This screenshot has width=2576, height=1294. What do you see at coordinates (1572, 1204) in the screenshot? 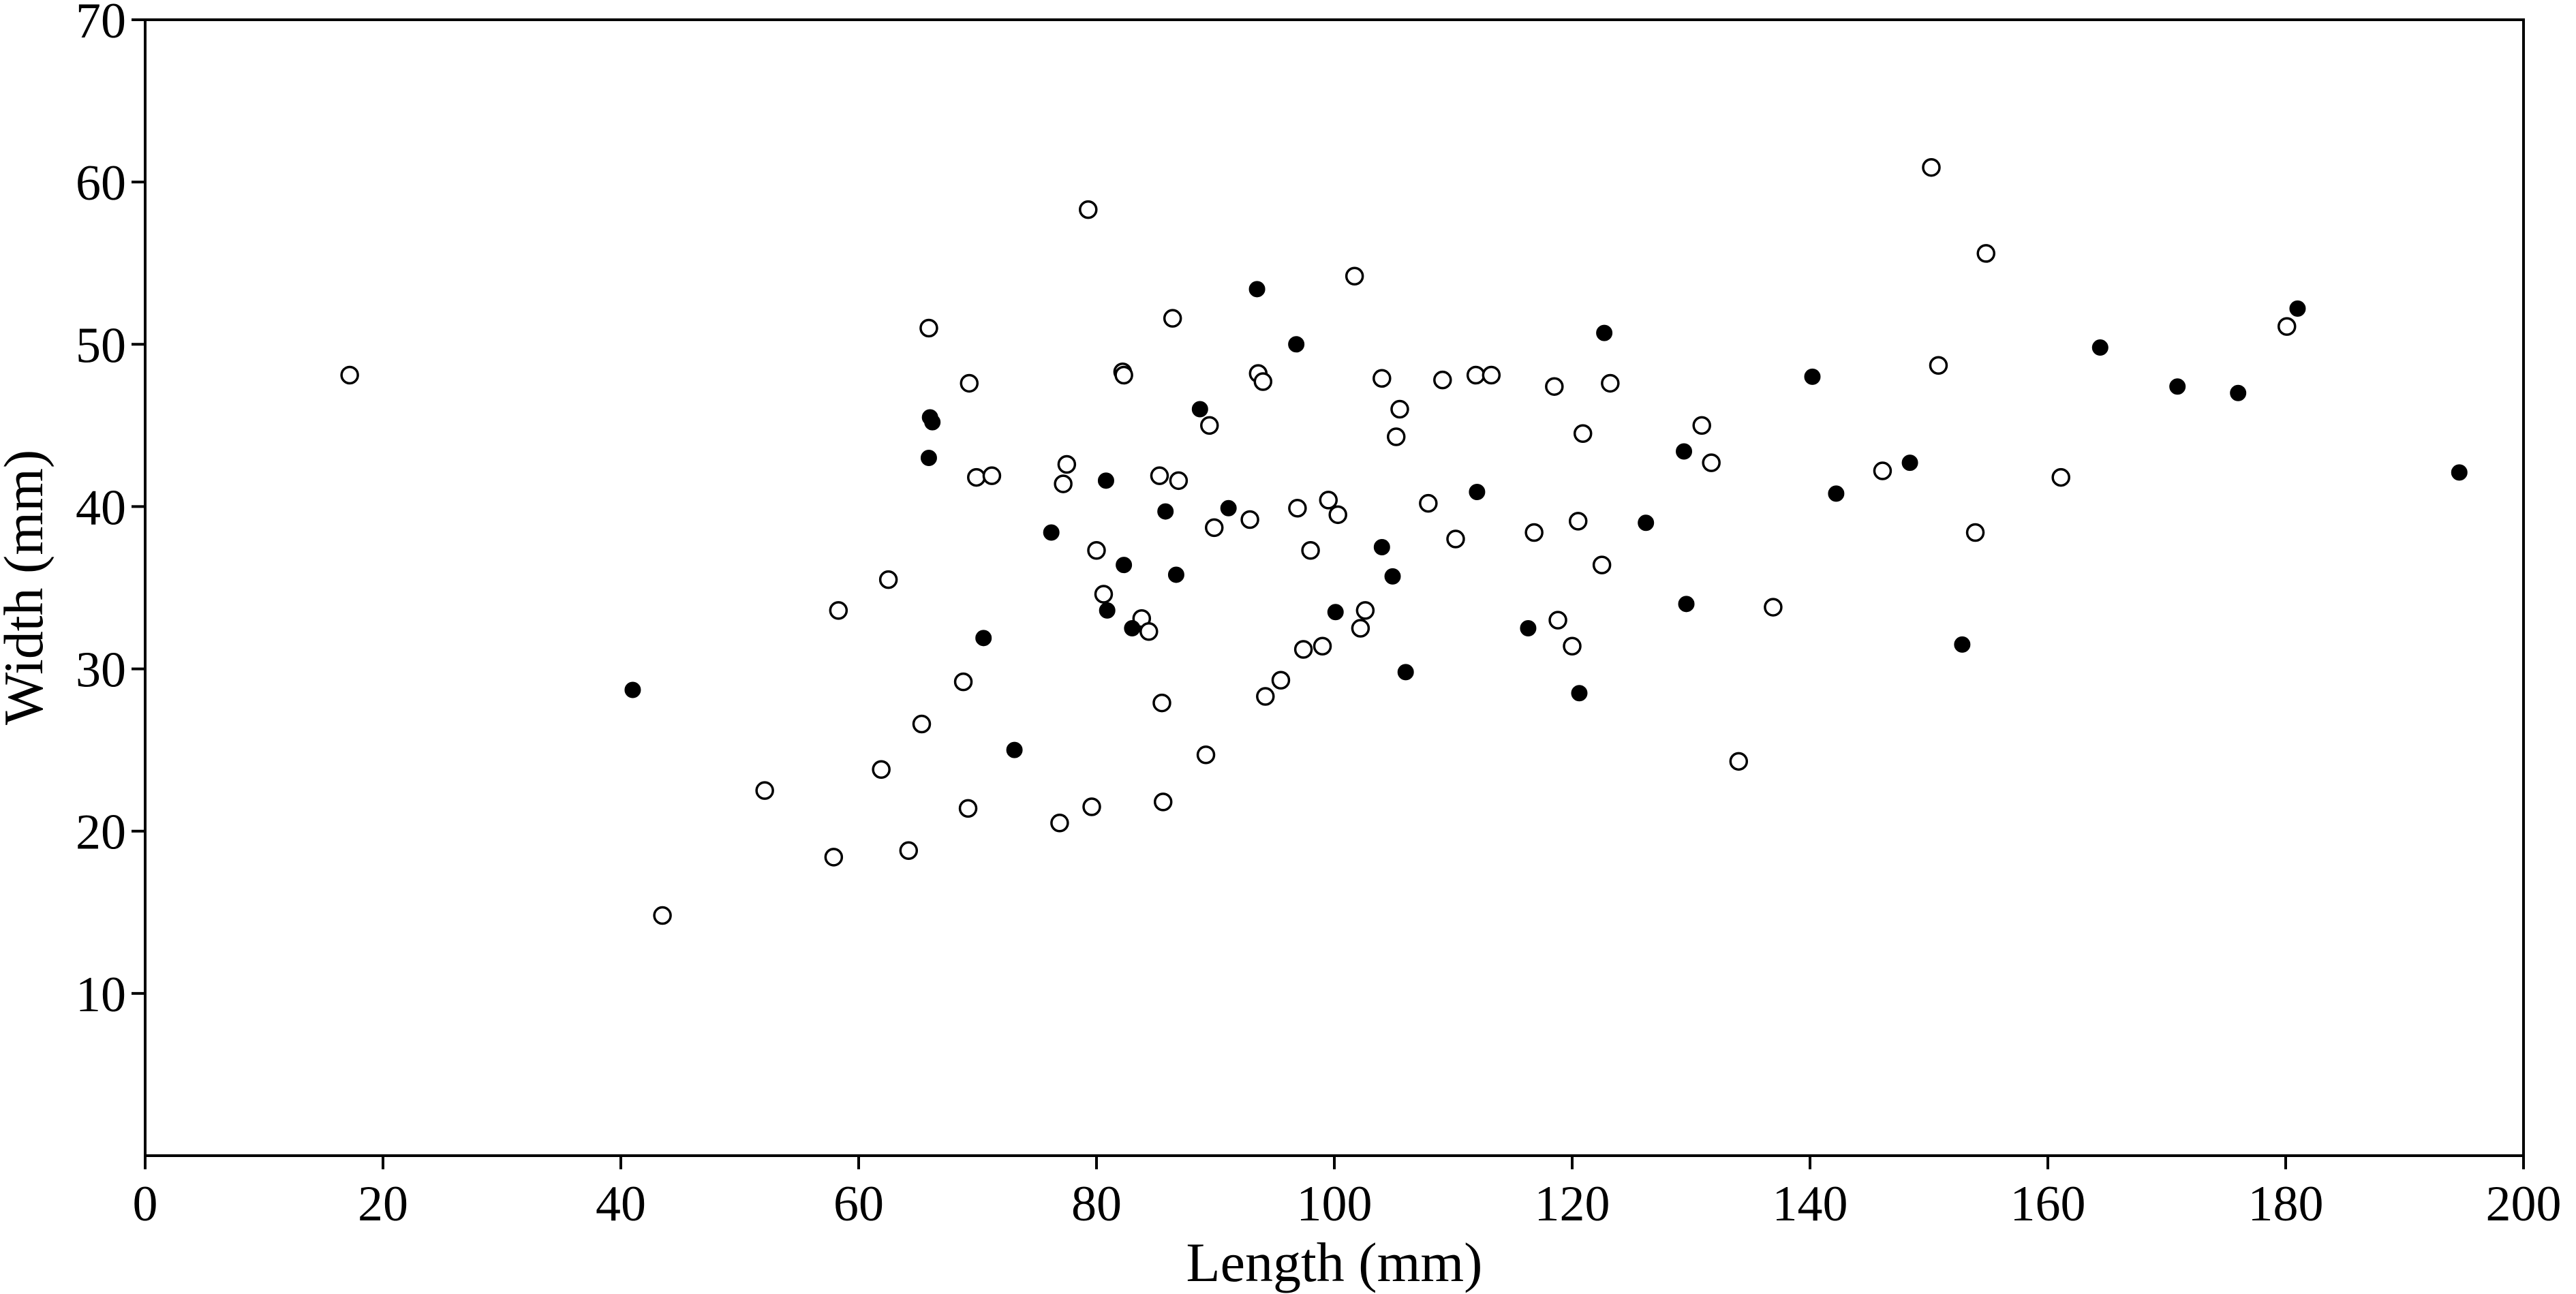
I see `x-tick-label: 120` at bounding box center [1572, 1204].